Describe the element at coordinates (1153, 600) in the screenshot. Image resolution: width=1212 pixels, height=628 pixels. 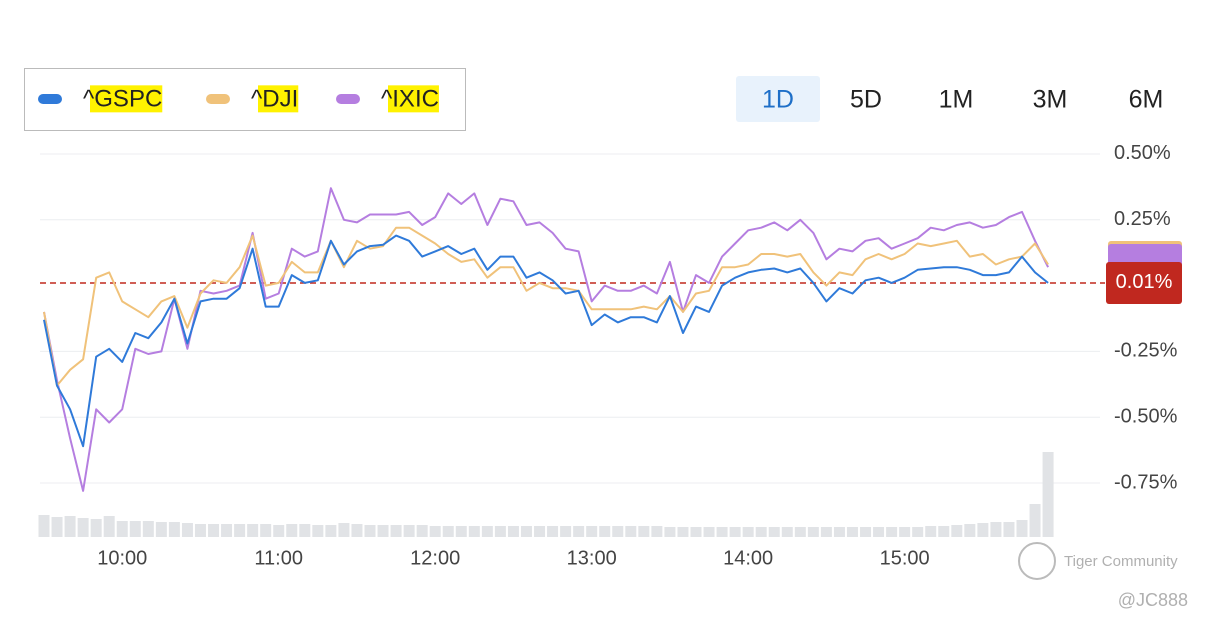
I see `watermark-handle: @JC888` at that location.